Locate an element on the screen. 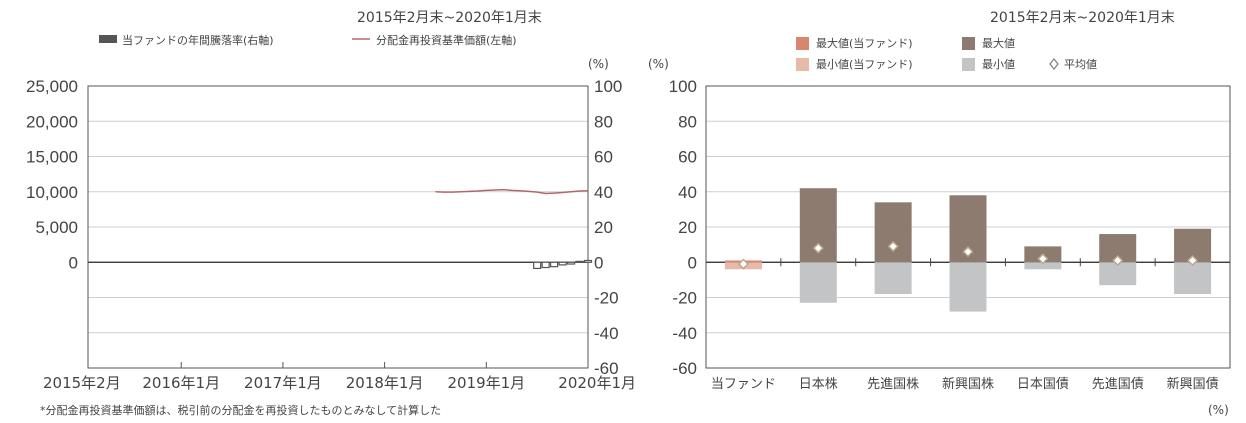  left-legend-bar-swatch is located at coordinates (108, 39).